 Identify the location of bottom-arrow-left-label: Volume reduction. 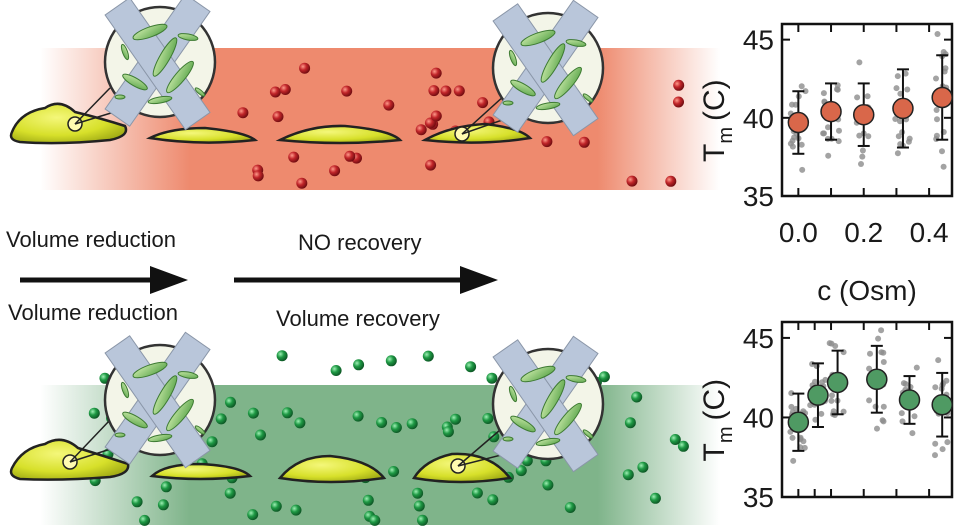
(93, 312).